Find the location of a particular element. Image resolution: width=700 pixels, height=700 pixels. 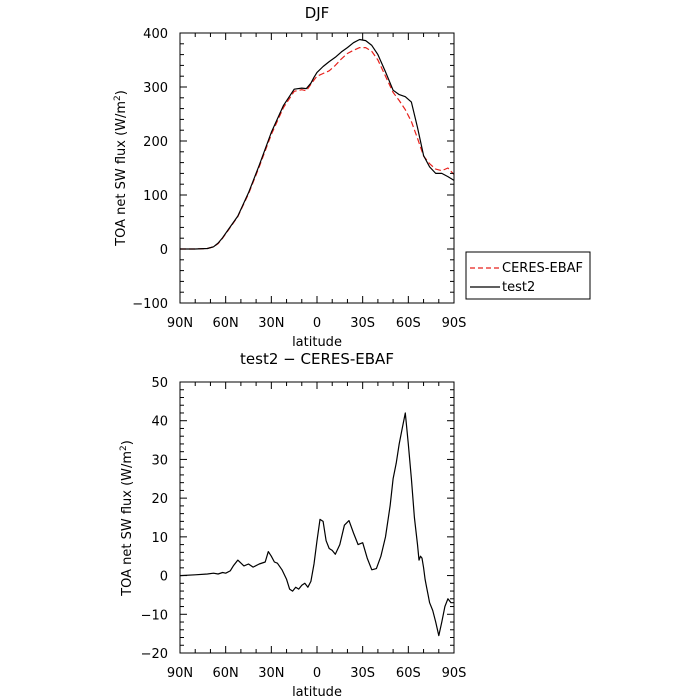

bottom-panel-series is located at coordinates (316, 524).